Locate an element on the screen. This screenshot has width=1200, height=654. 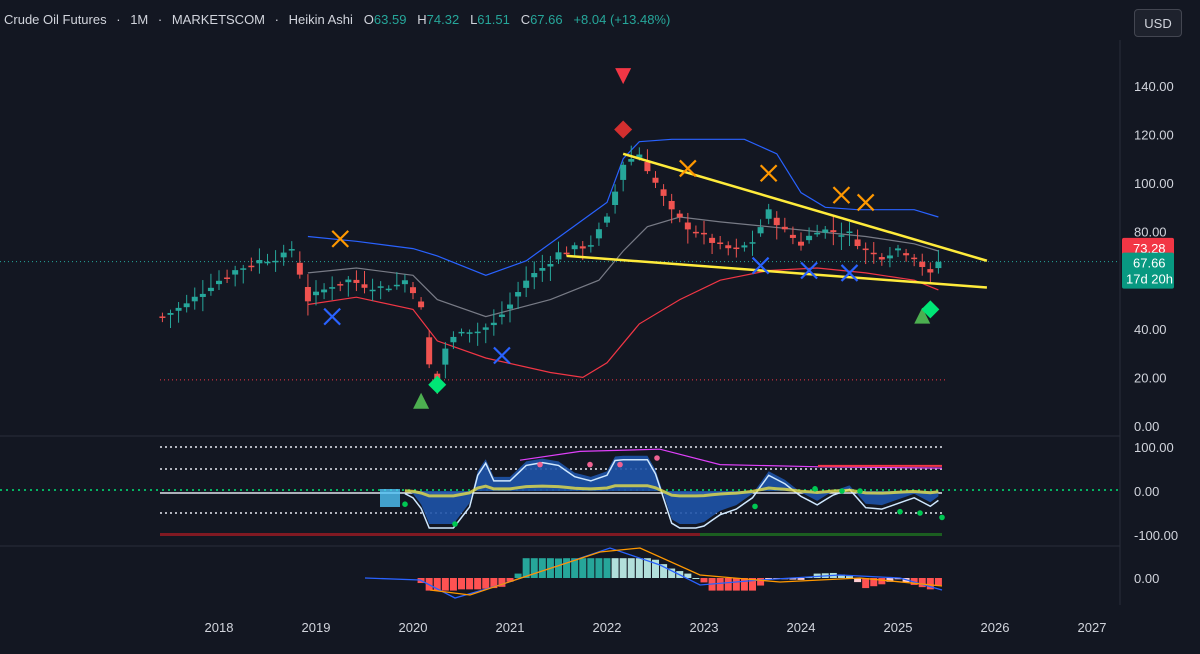
low-value: 61.51 is located at coordinates (493, 19).